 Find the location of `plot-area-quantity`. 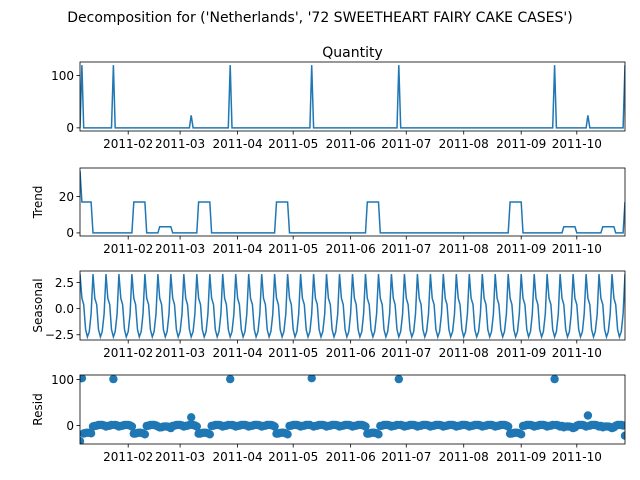

plot-area-quantity is located at coordinates (352, 97).